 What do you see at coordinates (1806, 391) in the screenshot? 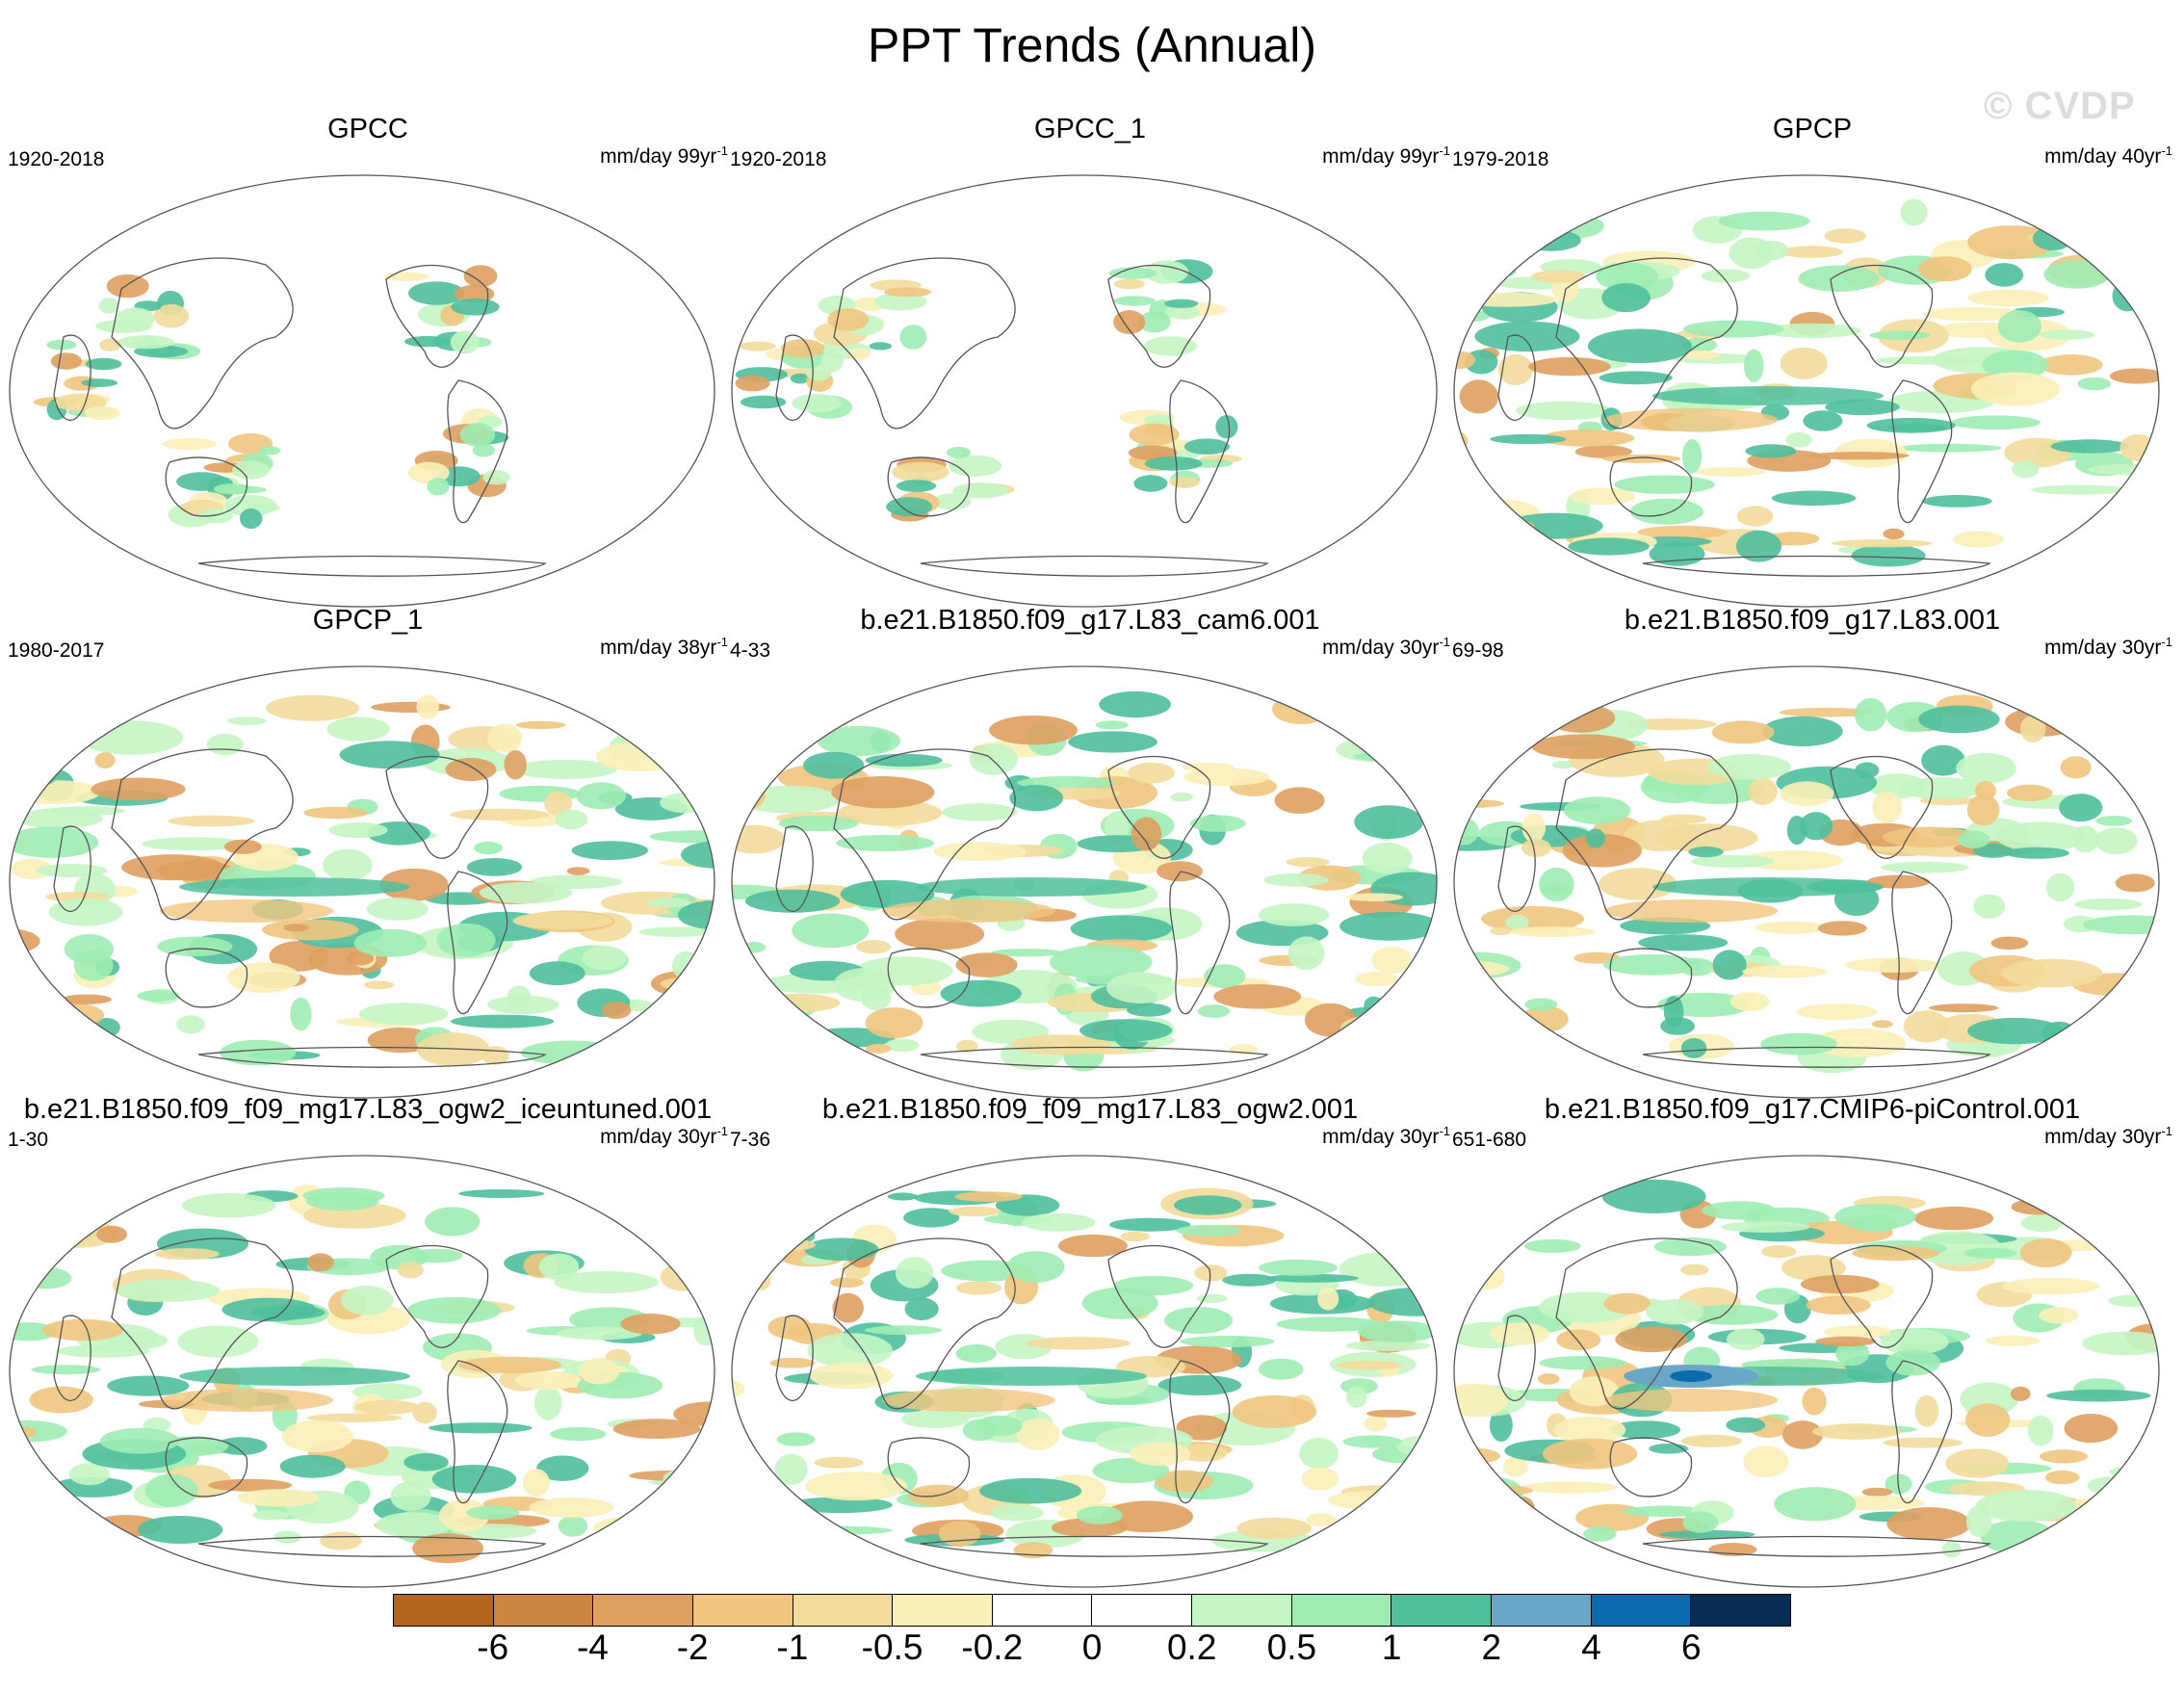
I see `map-border` at bounding box center [1806, 391].